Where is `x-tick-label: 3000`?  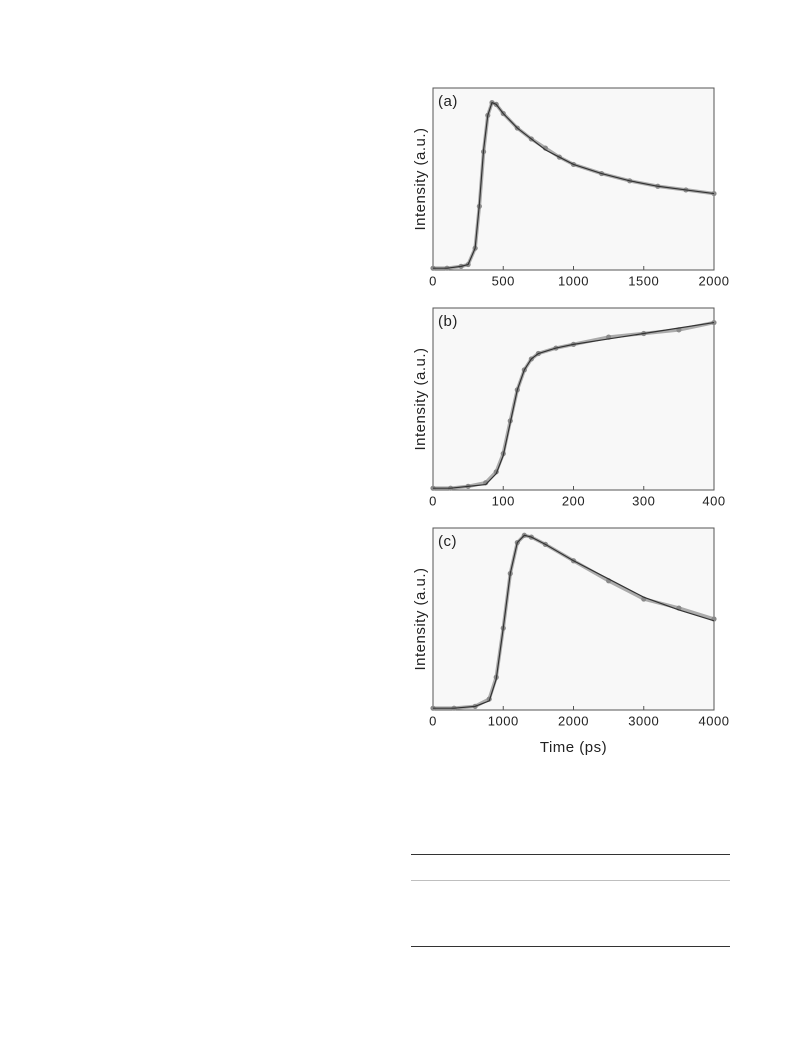
x-tick-label: 3000 is located at coordinates (643, 720).